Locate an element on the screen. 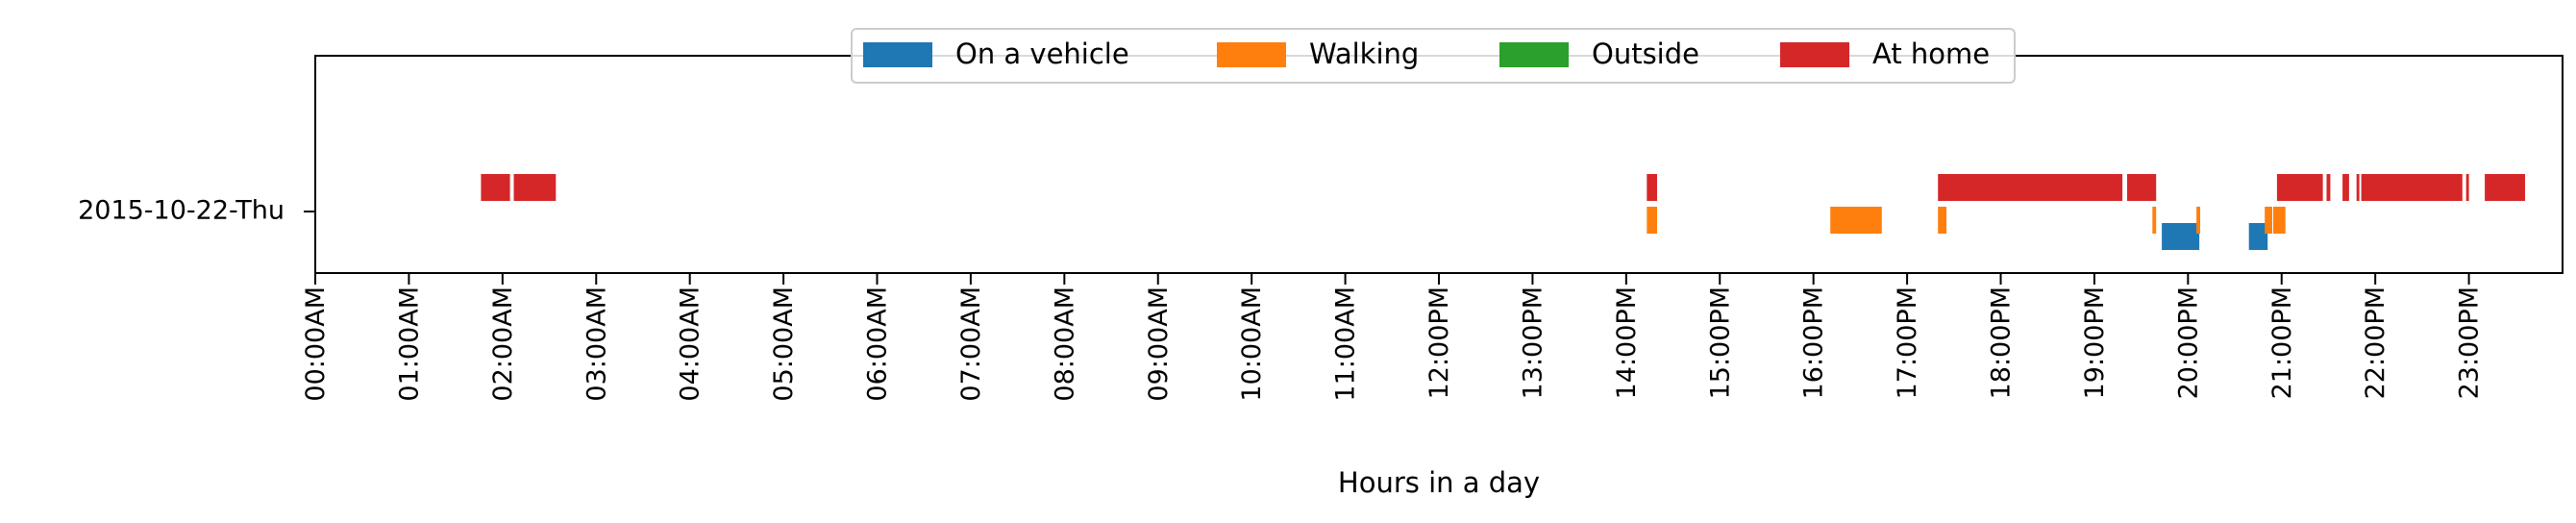 The height and width of the screenshot is (523, 2576). x-tick-label: 19:00PM is located at coordinates (2095, 343).